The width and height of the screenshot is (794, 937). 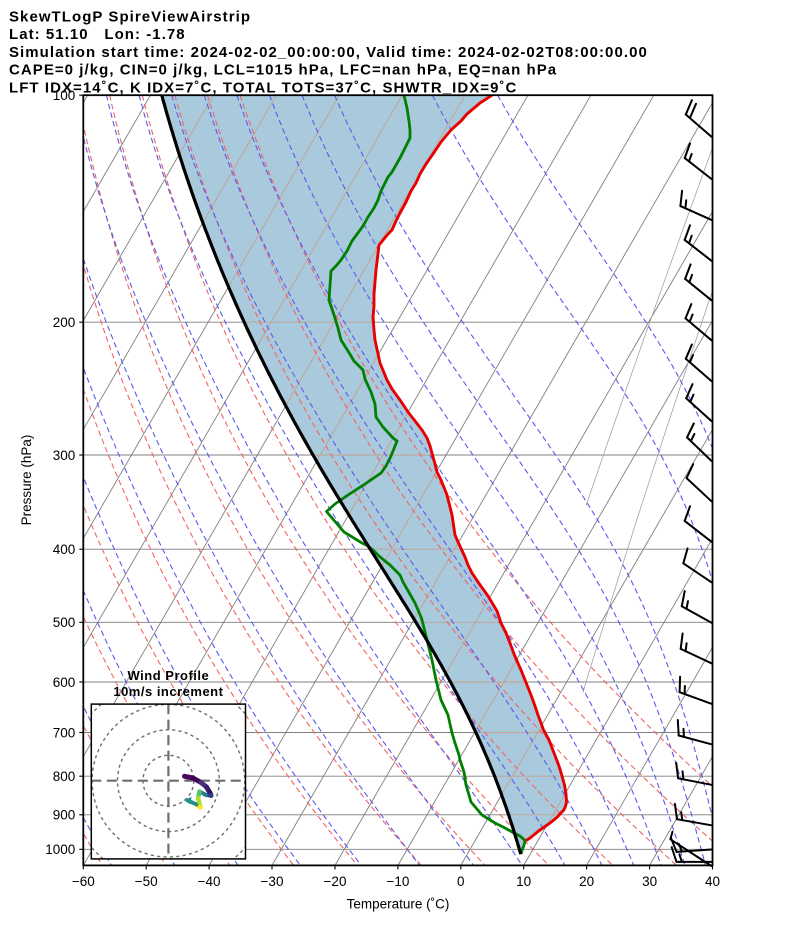 I want to click on svg-text: 0, so click(x=461, y=881).